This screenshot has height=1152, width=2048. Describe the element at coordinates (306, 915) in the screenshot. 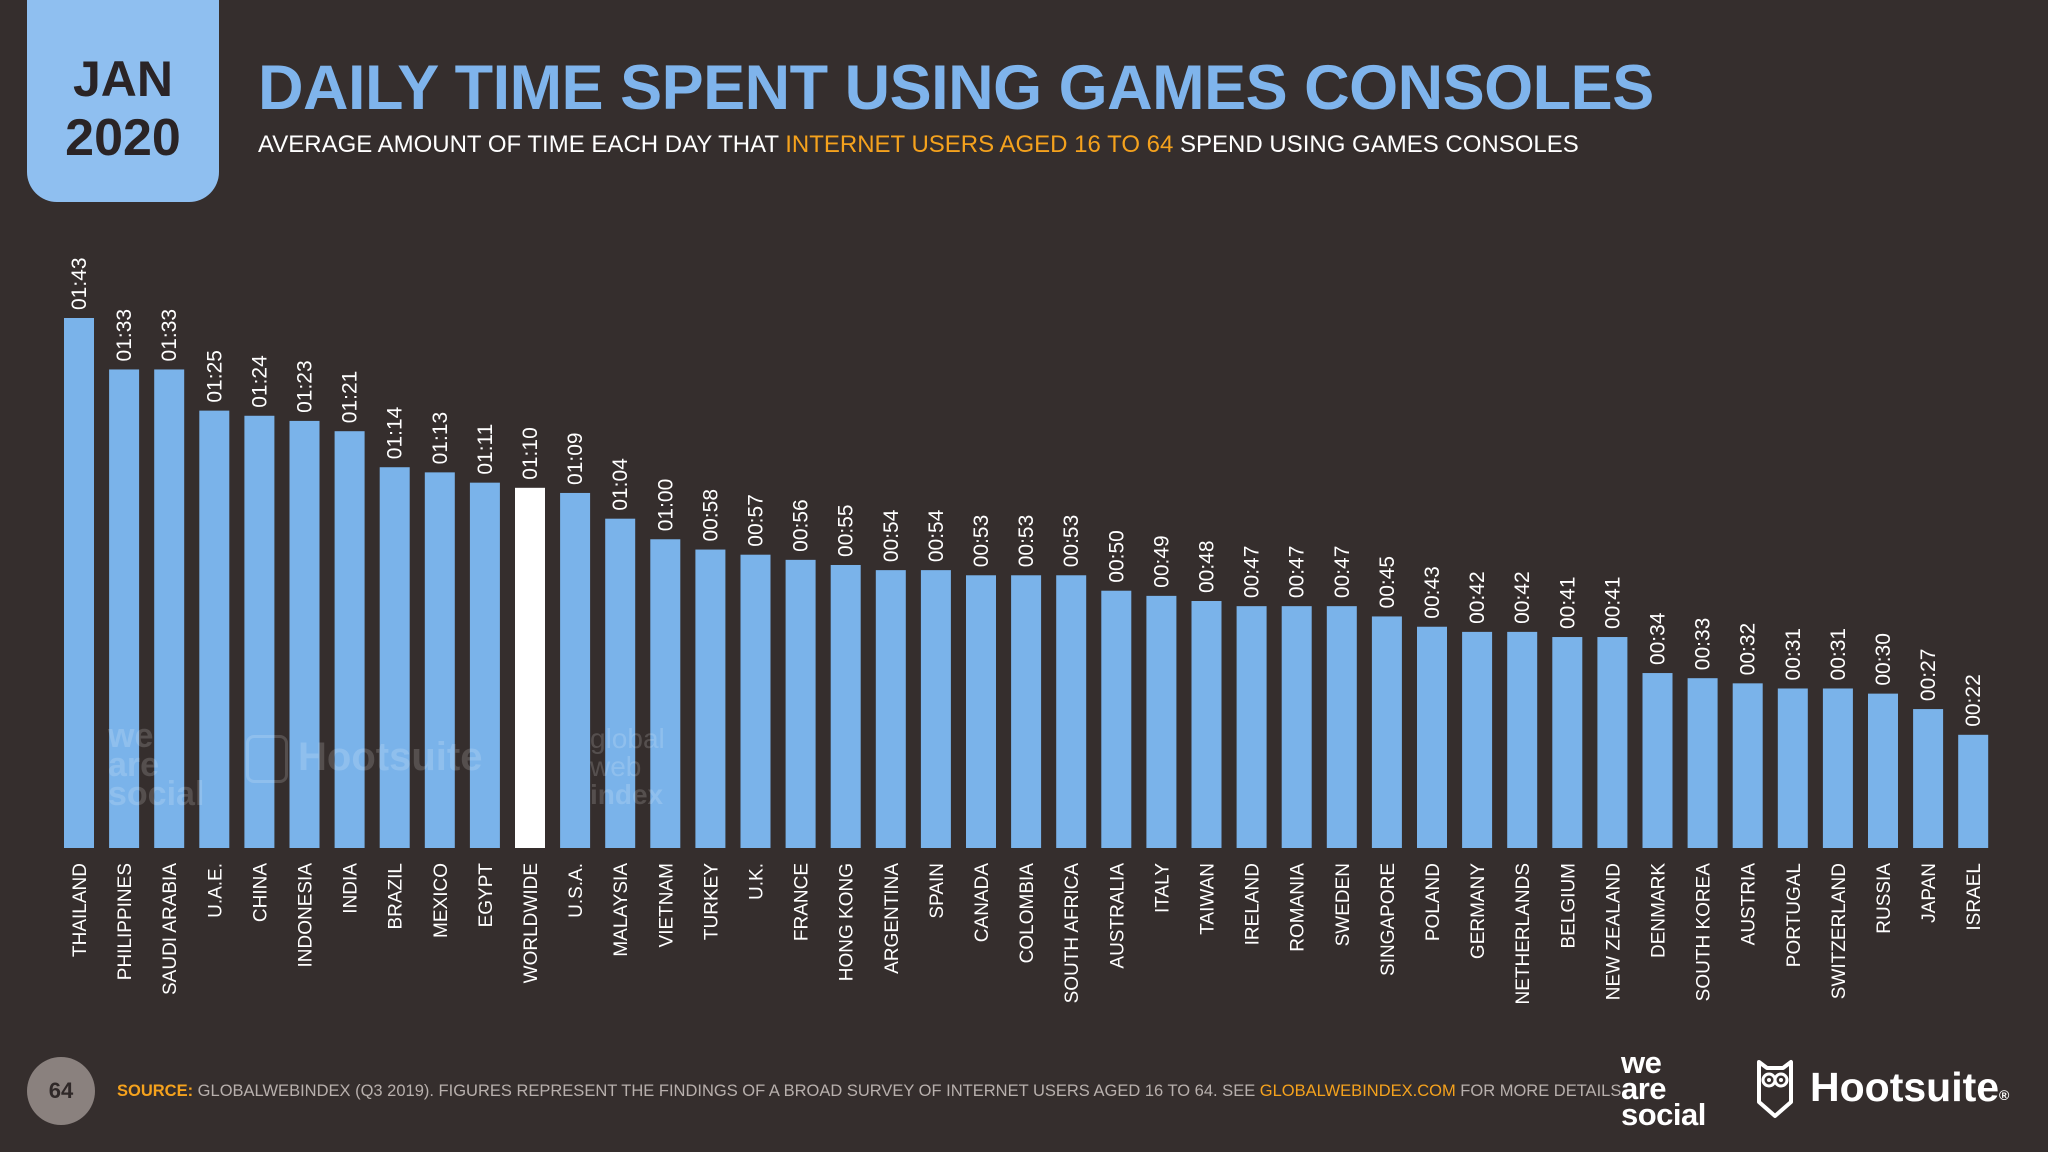

I see `category-label: INDONESIA` at that location.